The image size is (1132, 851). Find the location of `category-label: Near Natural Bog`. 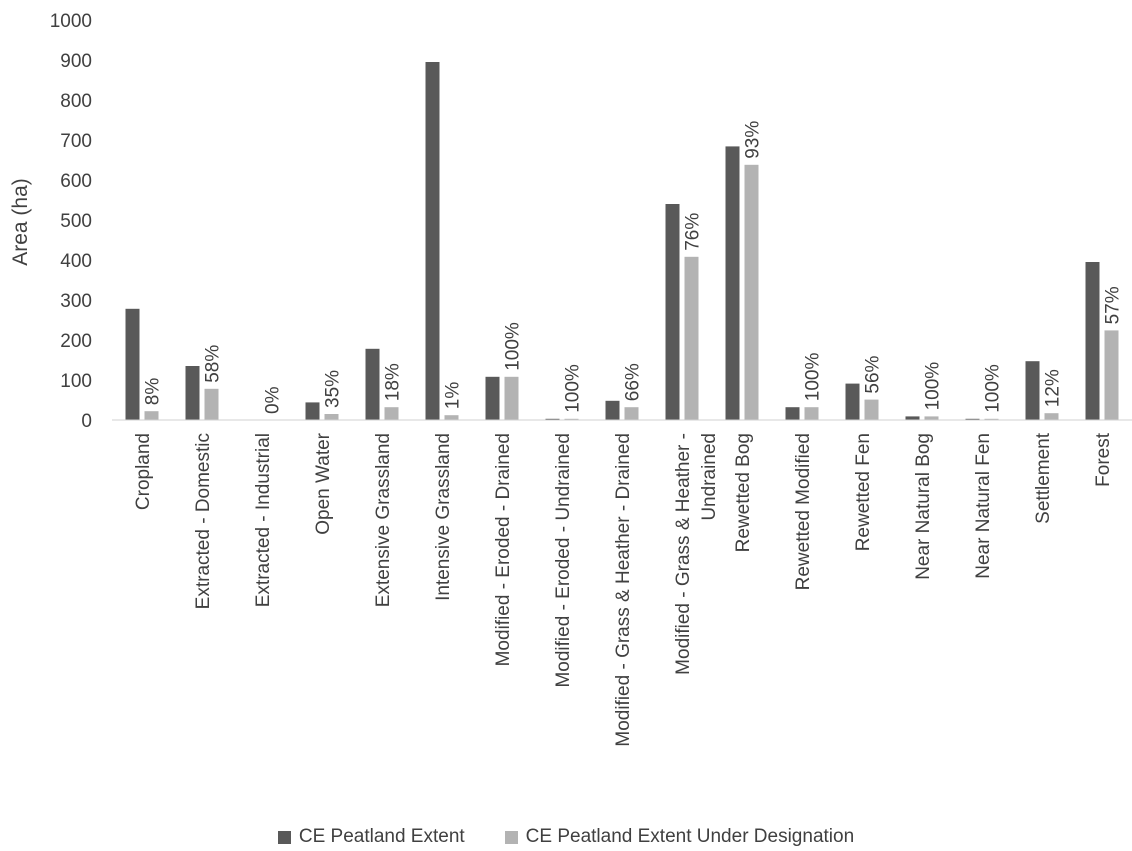

category-label: Near Natural Bog is located at coordinates (923, 506).